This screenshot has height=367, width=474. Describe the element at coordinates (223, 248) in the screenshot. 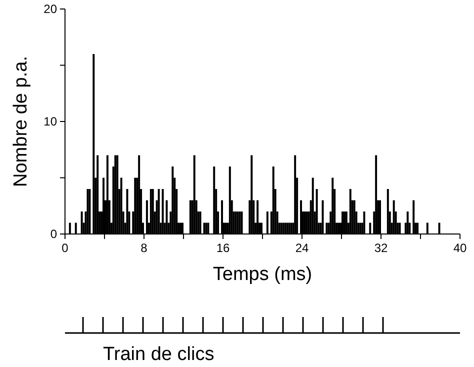

I see `x-tick-label: 16` at that location.